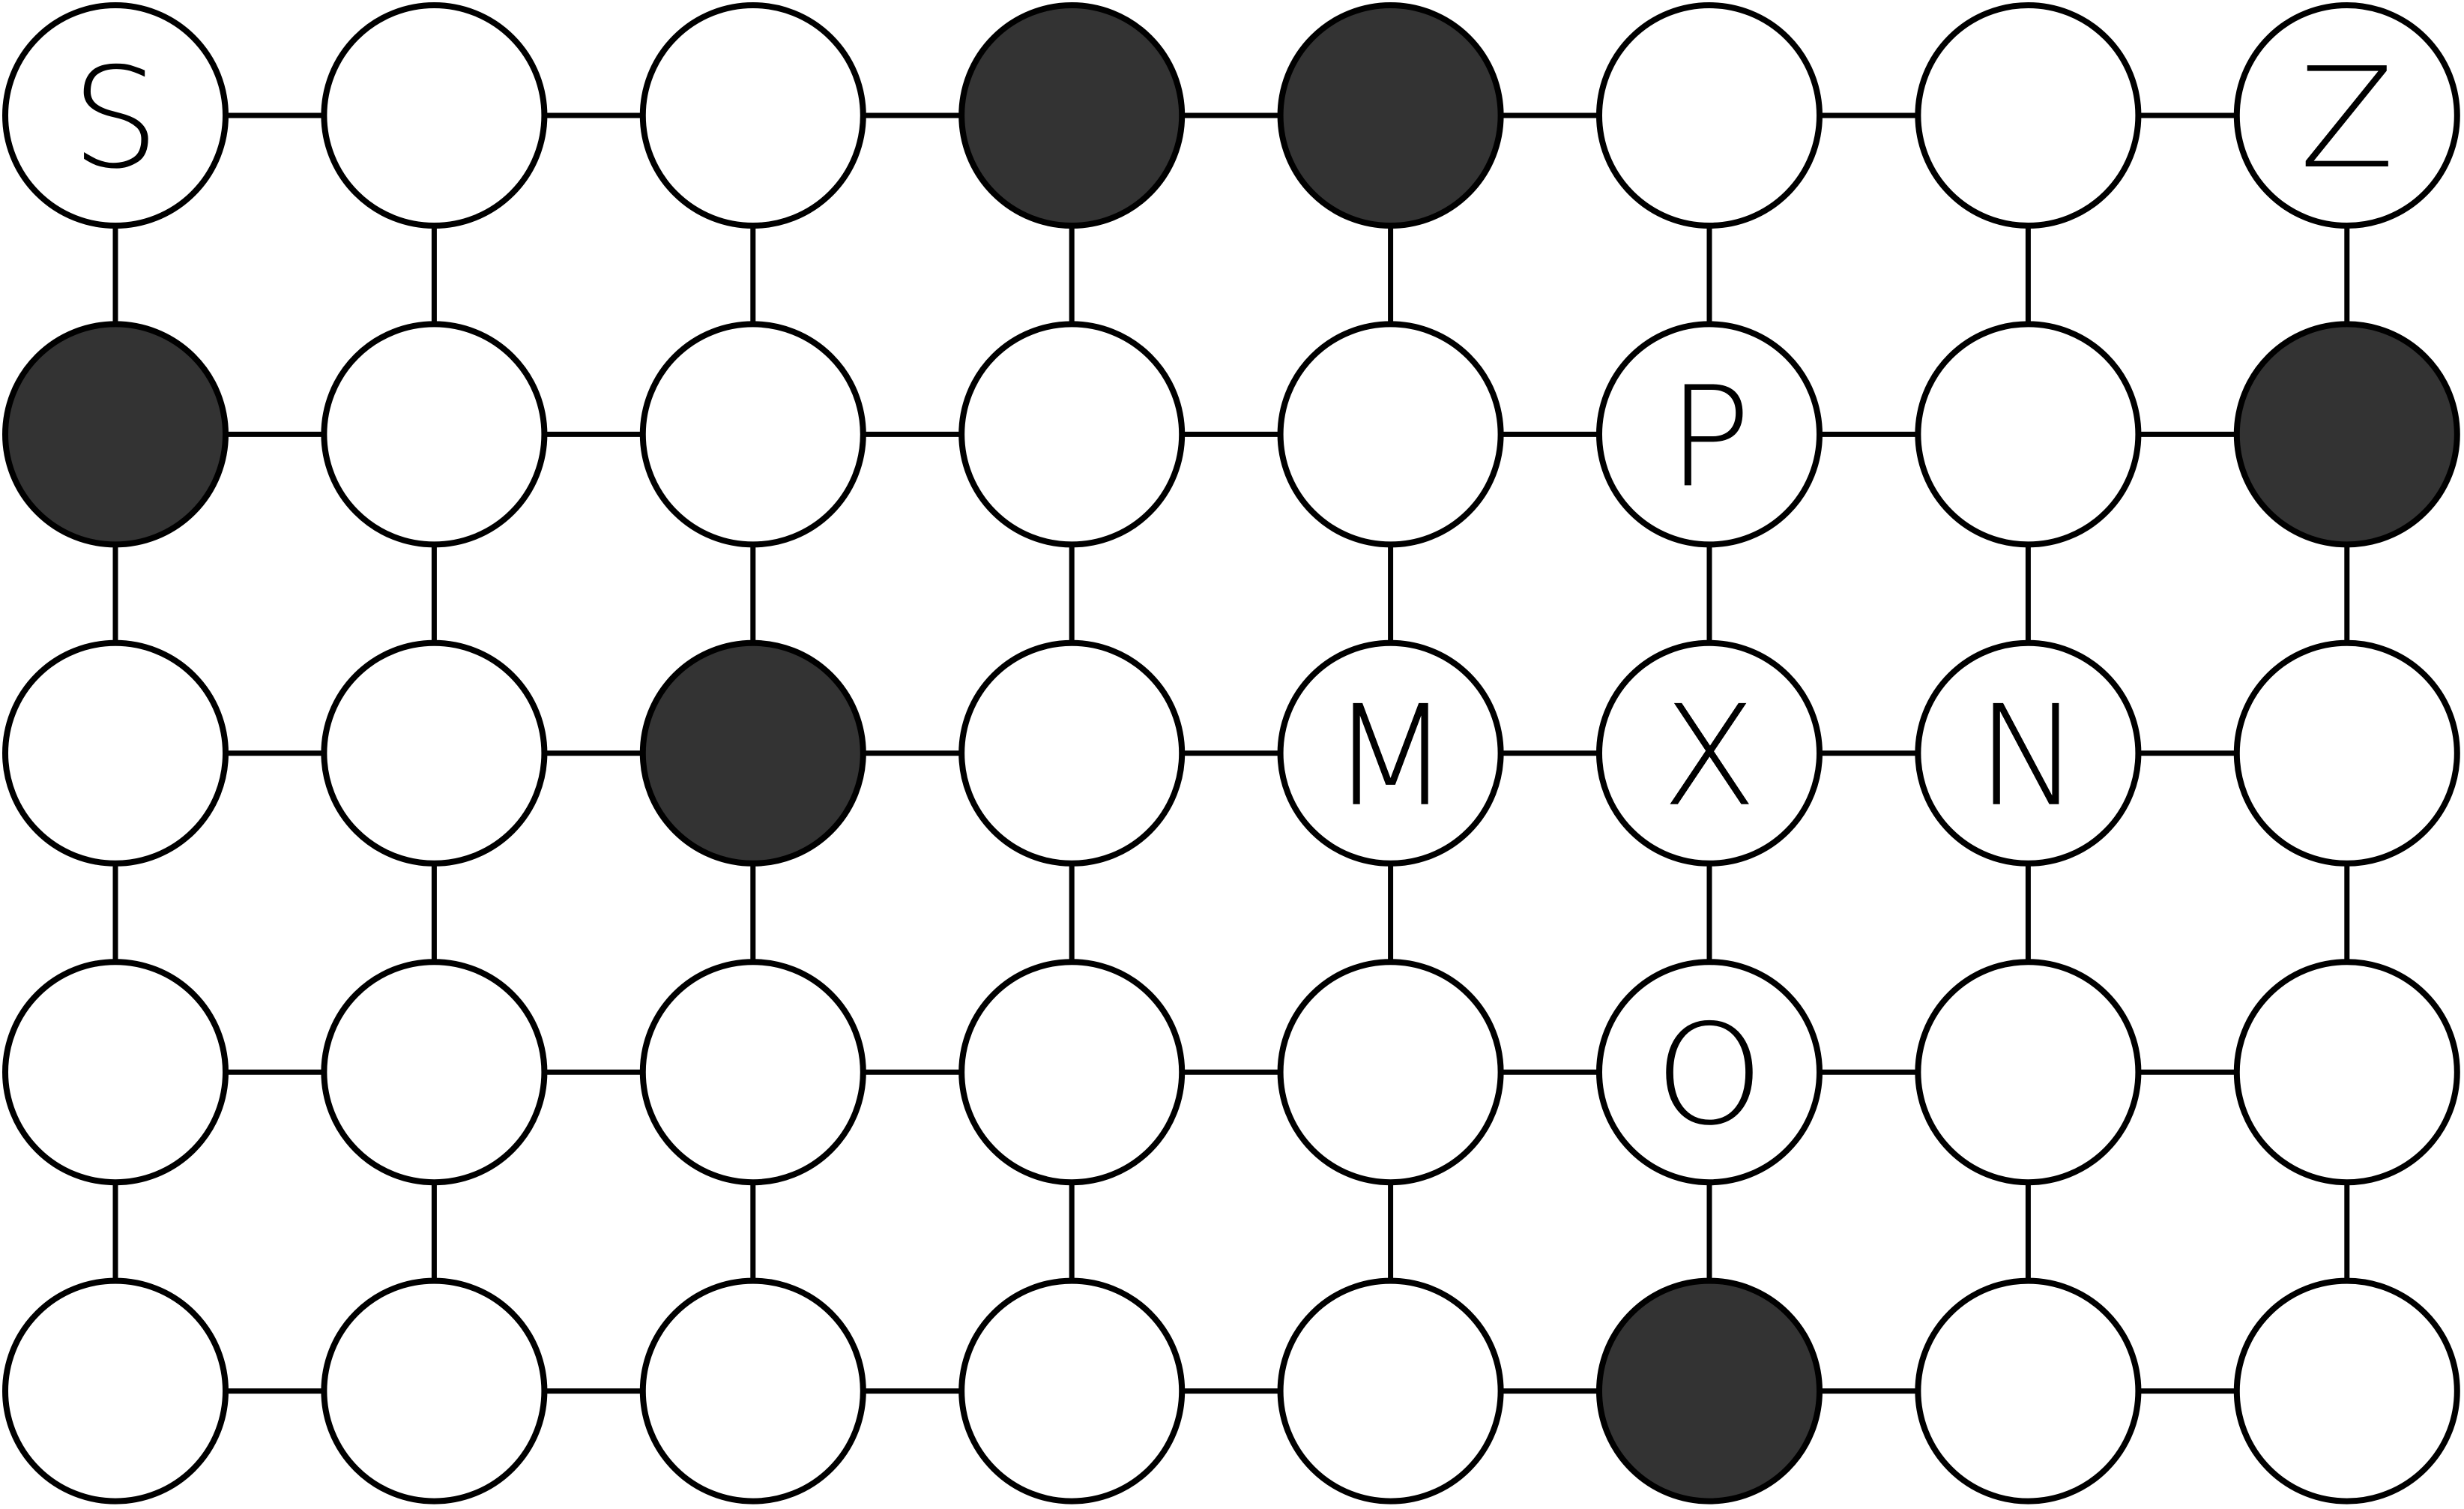  What do you see at coordinates (1072, 753) in the screenshot?
I see `open-node-r2-c3` at bounding box center [1072, 753].